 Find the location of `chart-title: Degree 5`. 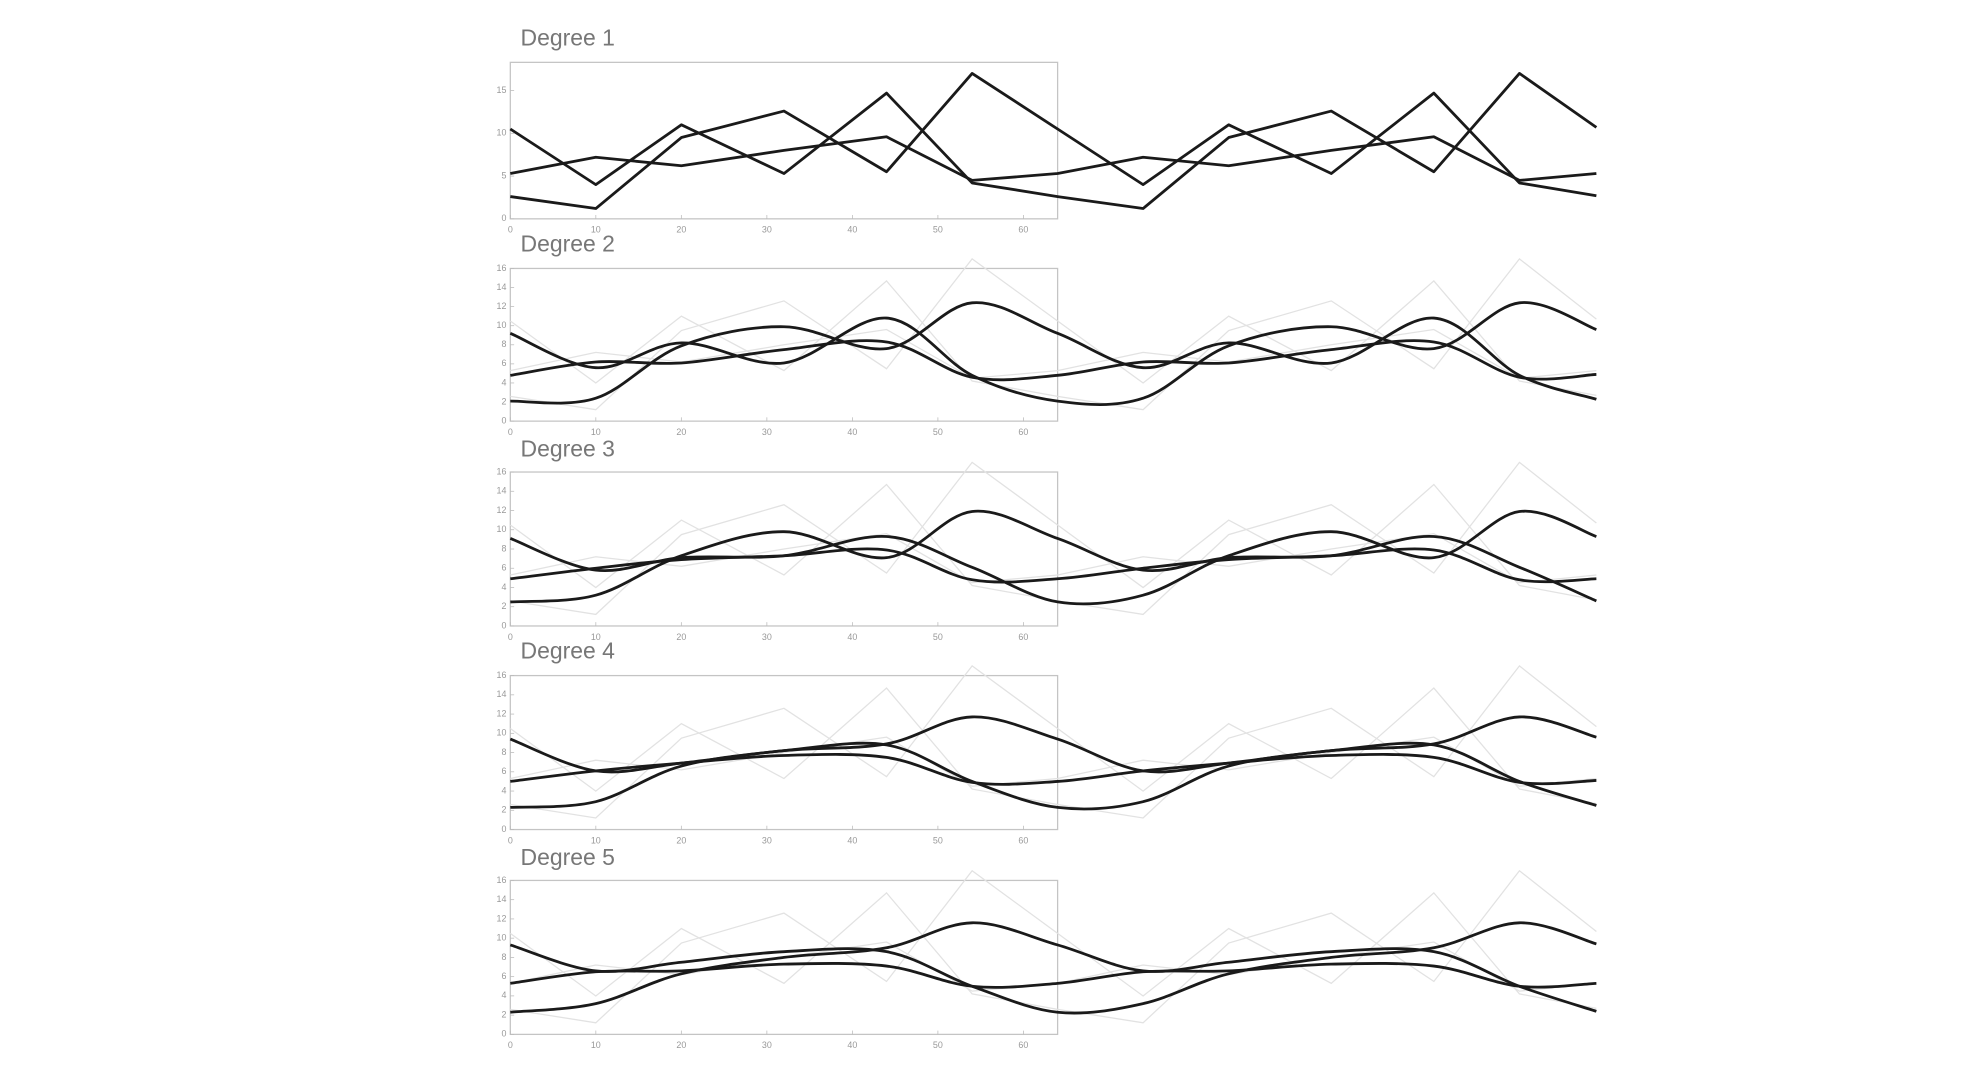

chart-title: Degree 5 is located at coordinates (568, 857).